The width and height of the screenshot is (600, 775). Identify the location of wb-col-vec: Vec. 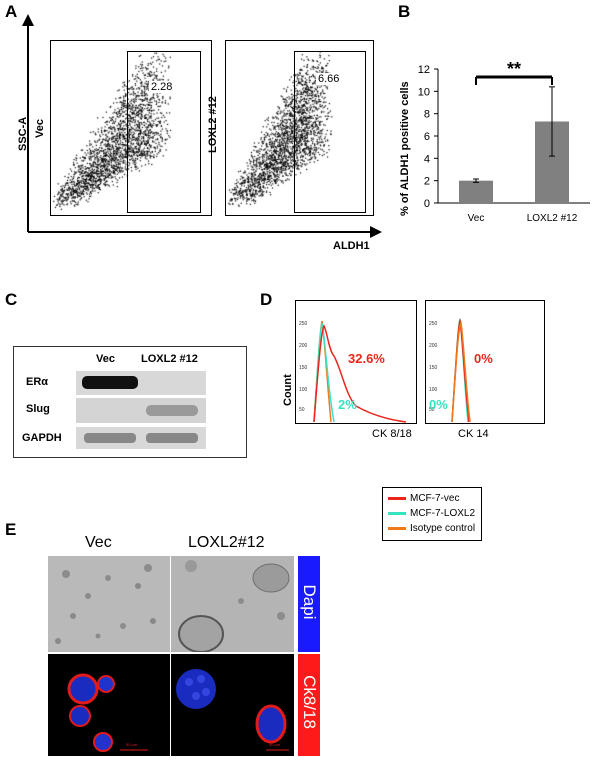
(105, 359).